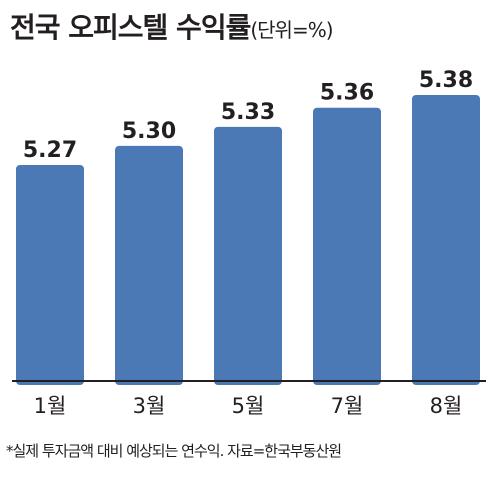 Image resolution: width=498 pixels, height=479 pixels. Describe the element at coordinates (291, 30) in the screenshot. I see `chart-unit: (단위=%)` at that location.